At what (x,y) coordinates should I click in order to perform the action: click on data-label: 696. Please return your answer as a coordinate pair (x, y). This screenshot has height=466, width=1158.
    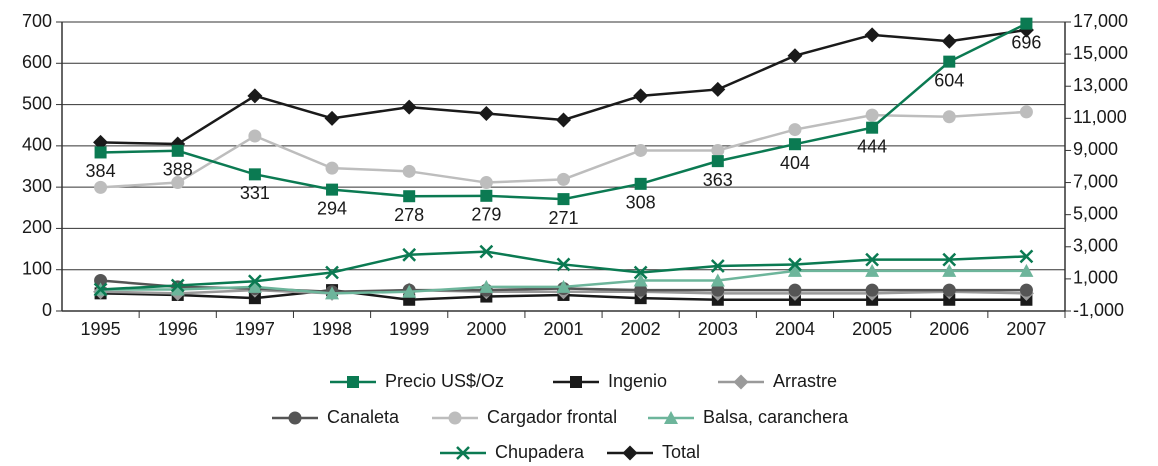
    Looking at the image, I should click on (1026, 42).